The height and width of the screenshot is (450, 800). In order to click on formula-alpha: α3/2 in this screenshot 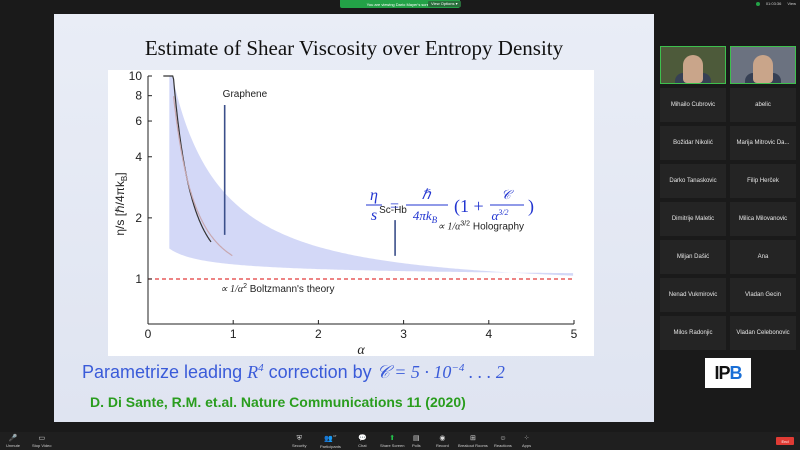, I will do `click(499, 215)`.